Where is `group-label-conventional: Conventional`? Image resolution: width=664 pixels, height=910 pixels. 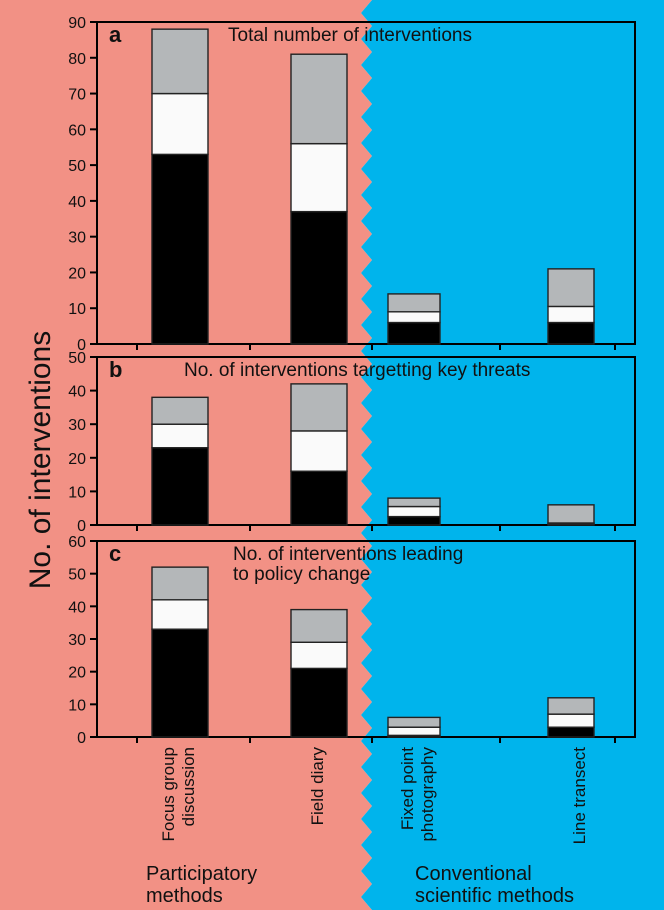 group-label-conventional: Conventional is located at coordinates (473, 874).